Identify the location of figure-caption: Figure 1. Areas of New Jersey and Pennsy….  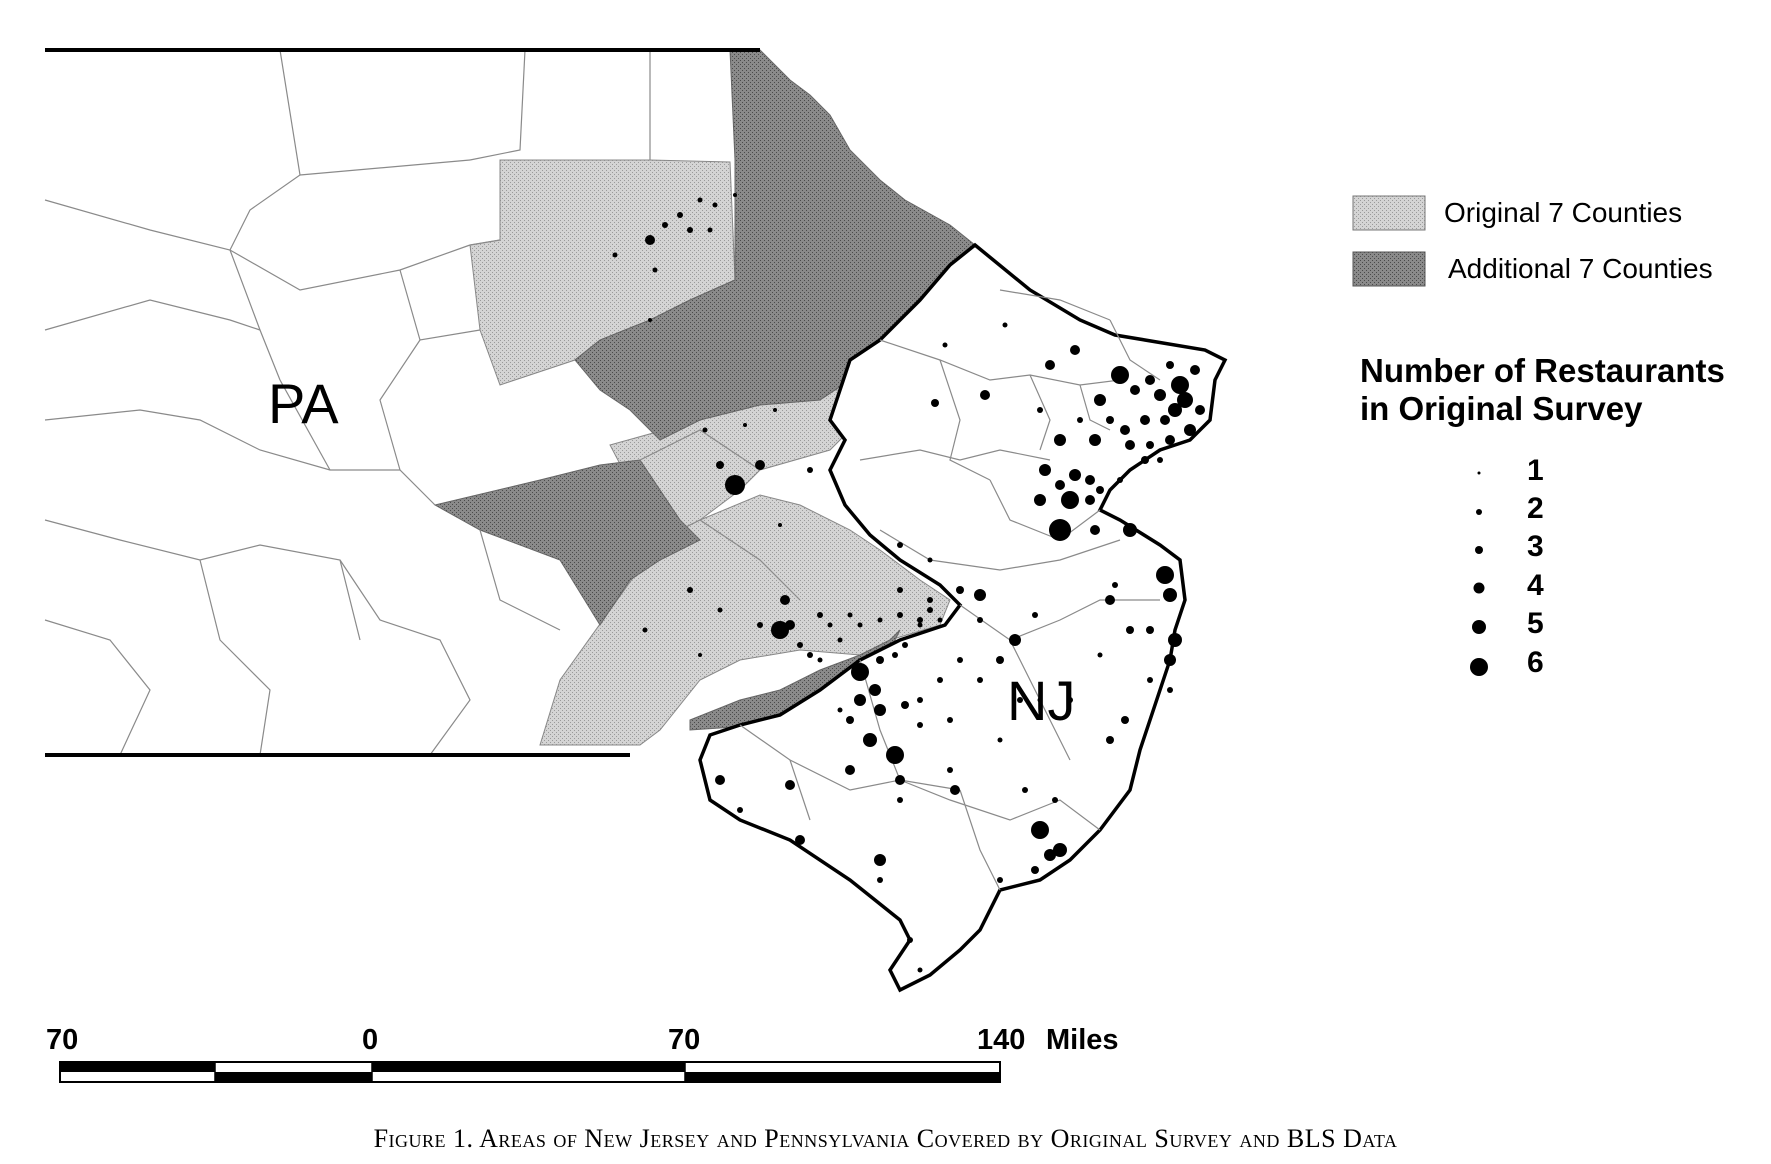
(885, 1138).